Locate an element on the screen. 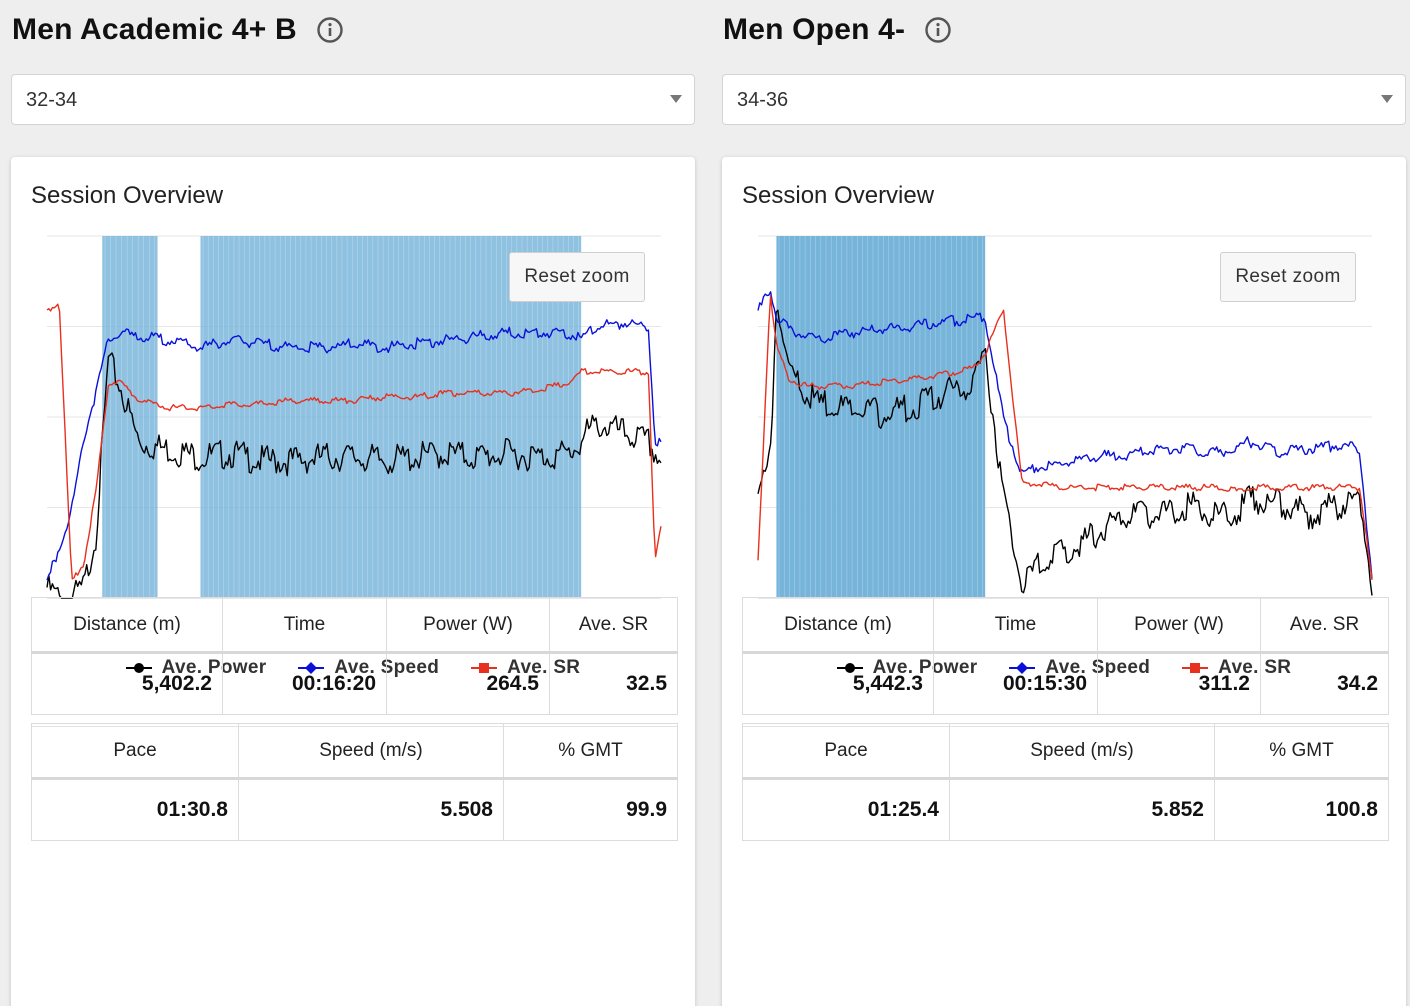 The width and height of the screenshot is (1410, 1006). value-time: 00:16:20 is located at coordinates (304, 683).